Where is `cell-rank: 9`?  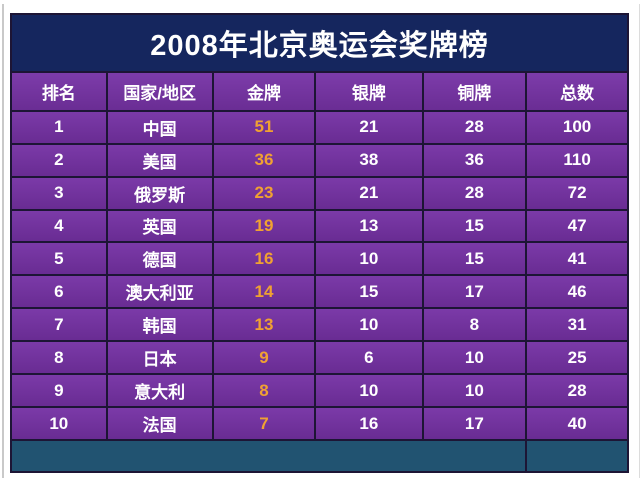 cell-rank: 9 is located at coordinates (59, 391).